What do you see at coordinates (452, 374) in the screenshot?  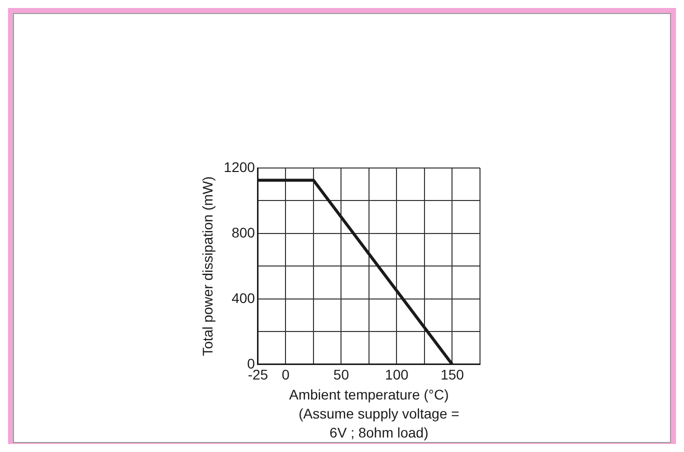 I see `x-tick-label: 150` at bounding box center [452, 374].